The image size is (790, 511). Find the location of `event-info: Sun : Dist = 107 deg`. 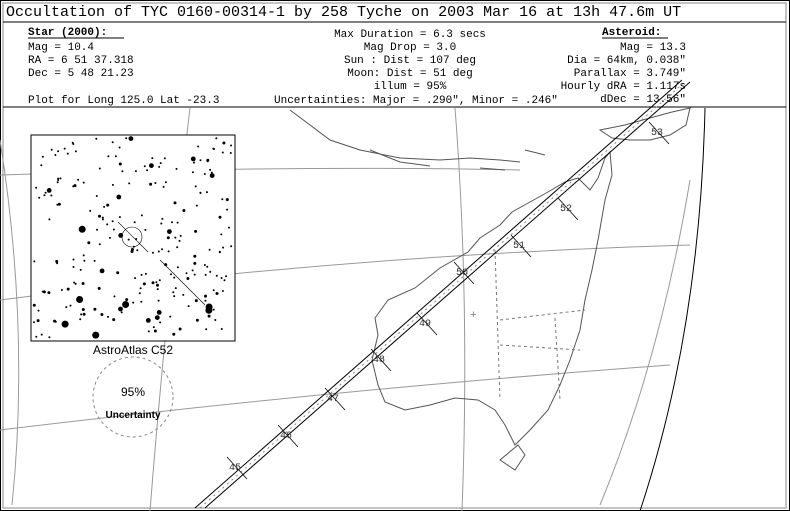

event-info: Sun : Dist = 107 deg is located at coordinates (410, 61).